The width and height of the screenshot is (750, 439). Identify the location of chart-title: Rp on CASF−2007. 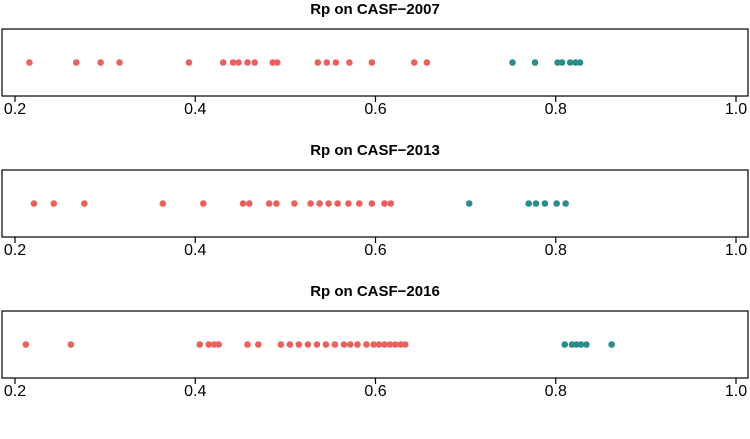
(375, 9).